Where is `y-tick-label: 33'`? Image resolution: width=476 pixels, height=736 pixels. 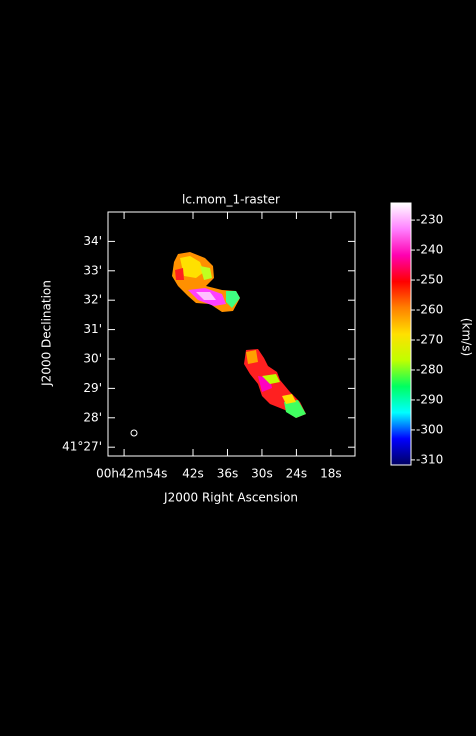
y-tick-label: 33' is located at coordinates (92, 270).